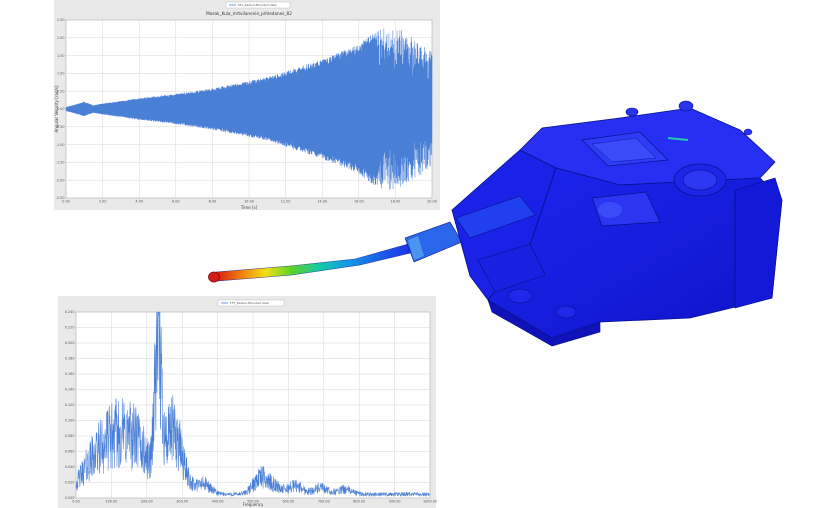 The width and height of the screenshot is (840, 508). I want to click on chart2-x-tick-label: 1000.00, so click(430, 502).